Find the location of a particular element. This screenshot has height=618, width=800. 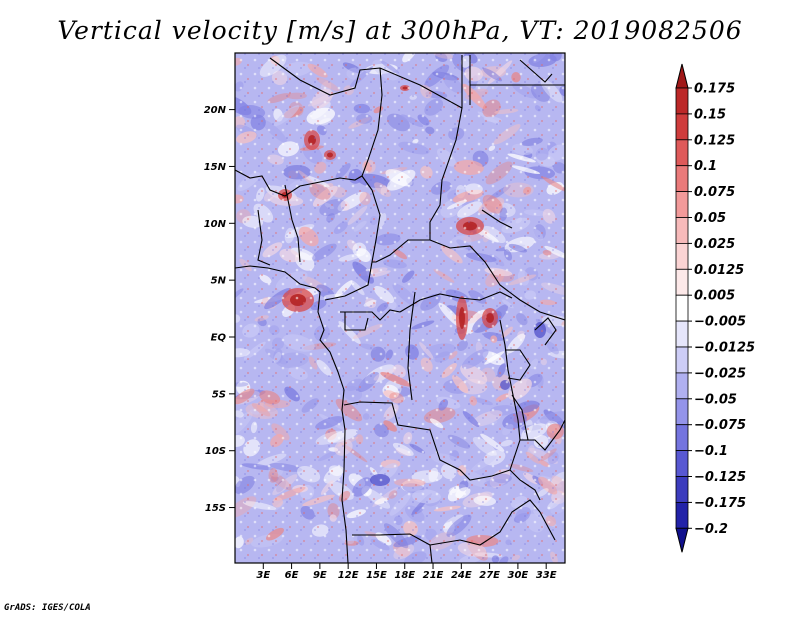

lat-label: 10N is located at coordinates (215, 224).